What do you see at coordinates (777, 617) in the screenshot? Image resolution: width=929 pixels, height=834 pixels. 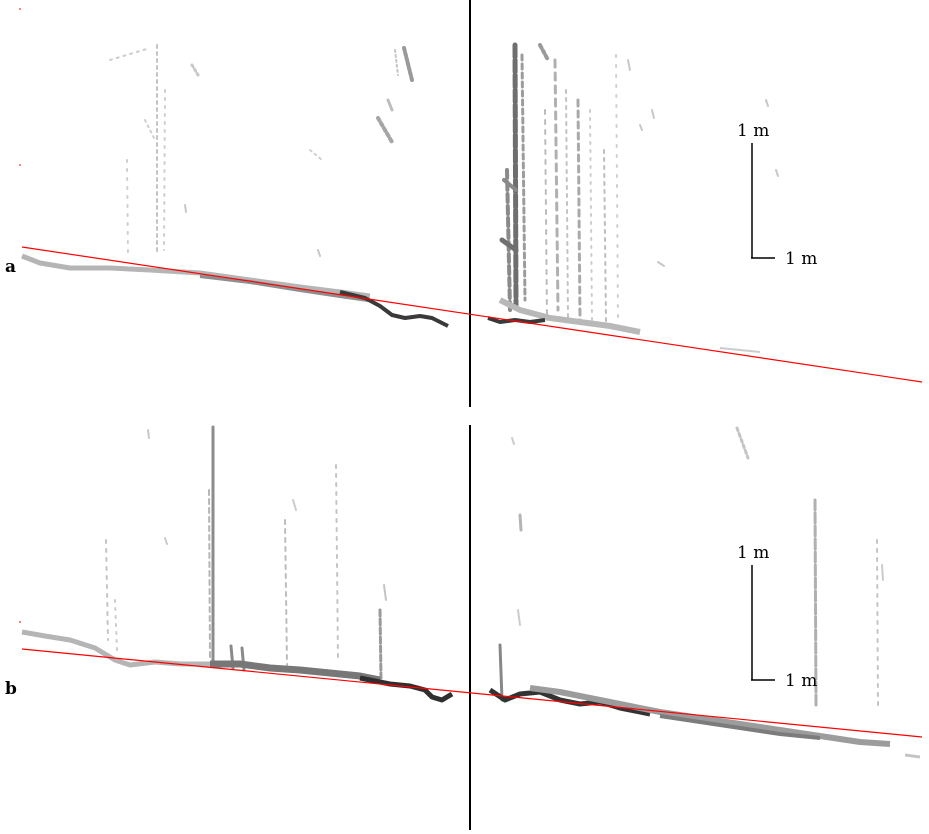 I see `panel-b-scale-bar: 1 m 1 m` at bounding box center [777, 617].